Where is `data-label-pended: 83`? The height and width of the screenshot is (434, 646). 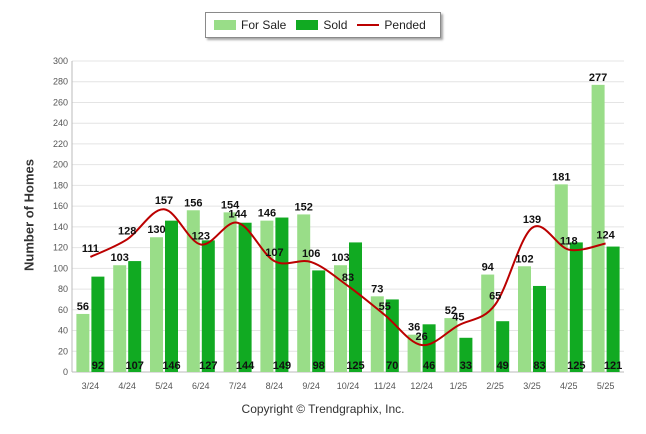
data-label-pended: 83 is located at coordinates (348, 278).